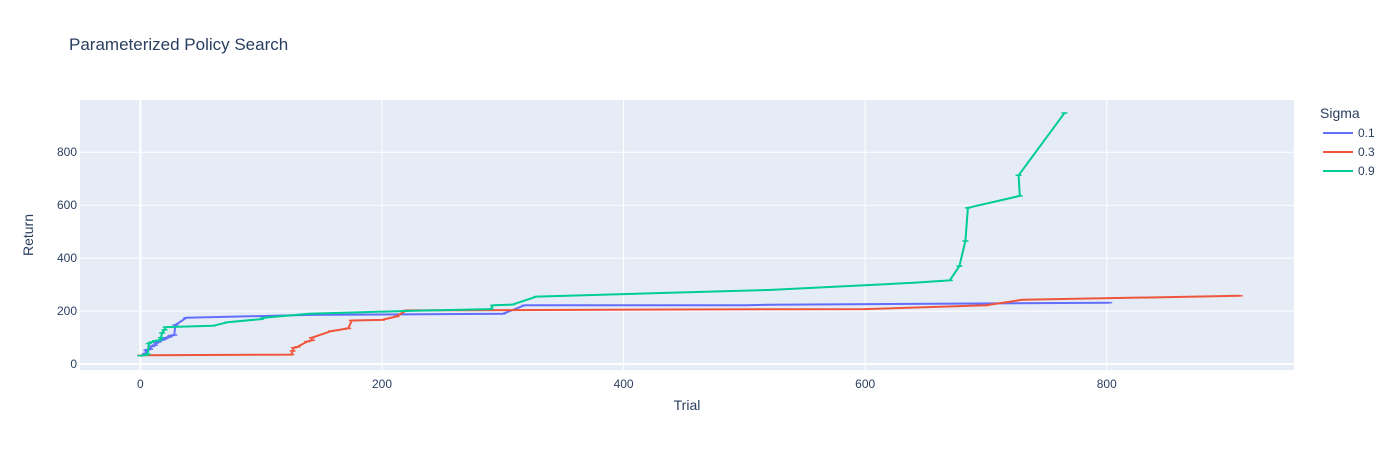  What do you see at coordinates (178, 44) in the screenshot?
I see `chart-title: Parameterized Policy Search` at bounding box center [178, 44].